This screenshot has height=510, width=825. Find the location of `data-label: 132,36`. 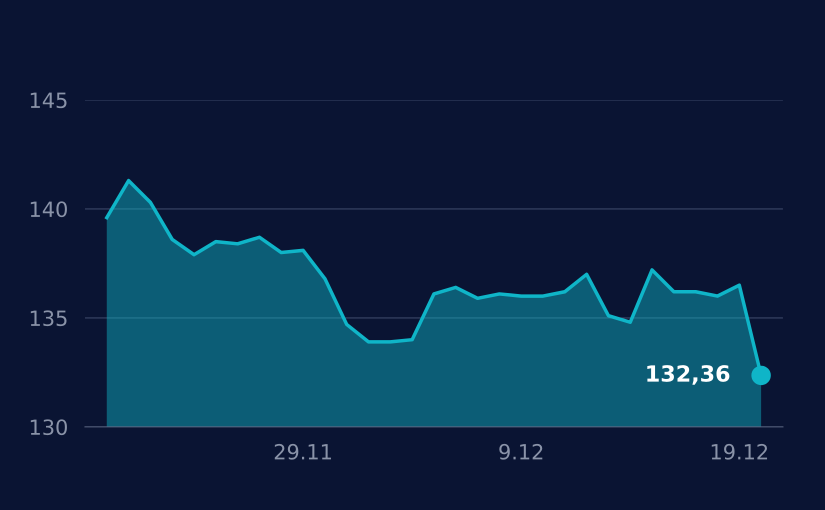

data-label: 132,36 is located at coordinates (688, 375).